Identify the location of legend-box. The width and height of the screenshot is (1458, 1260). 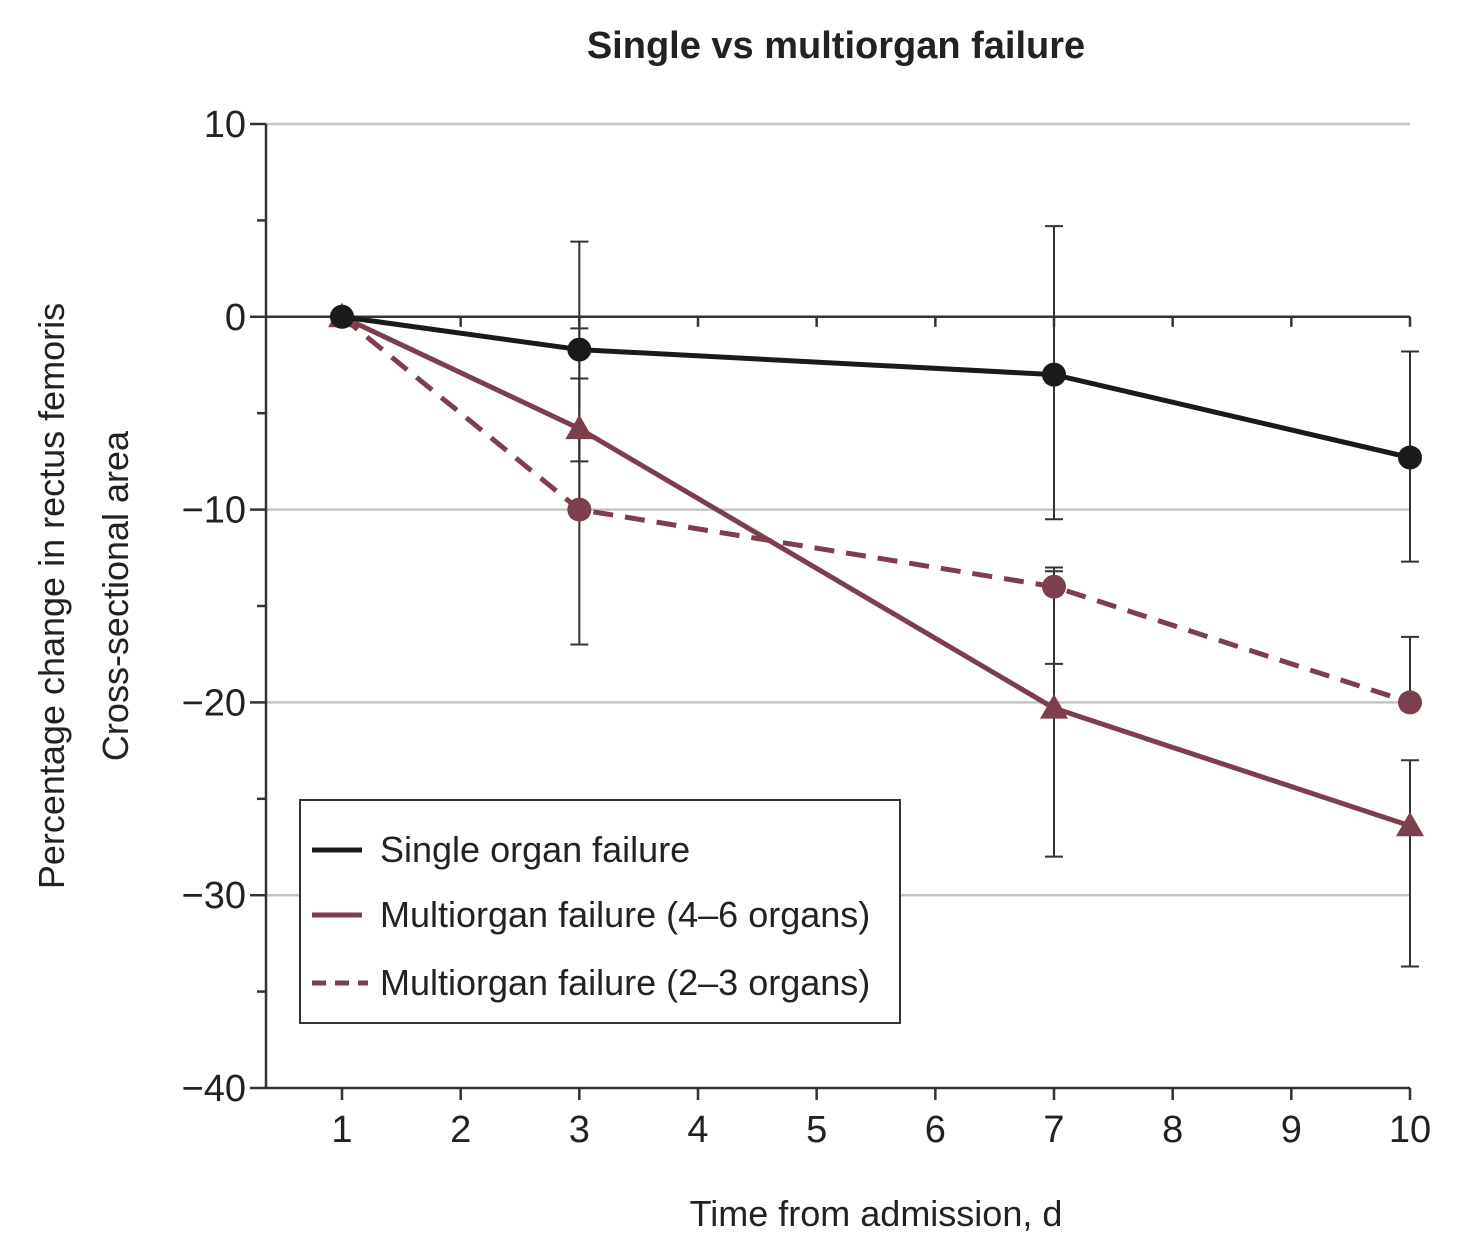
(600, 911).